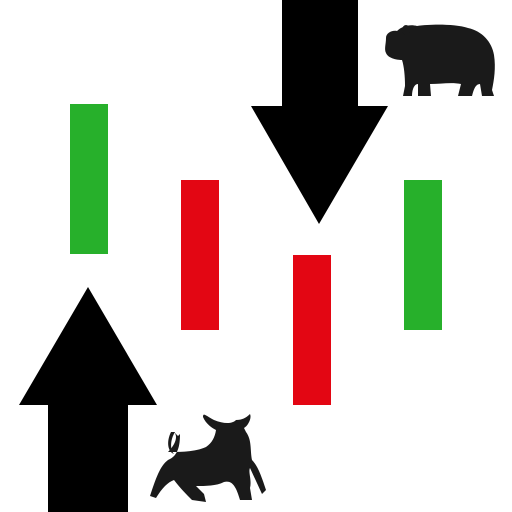 The width and height of the screenshot is (512, 512). I want to click on bull-icon, so click(208, 458).